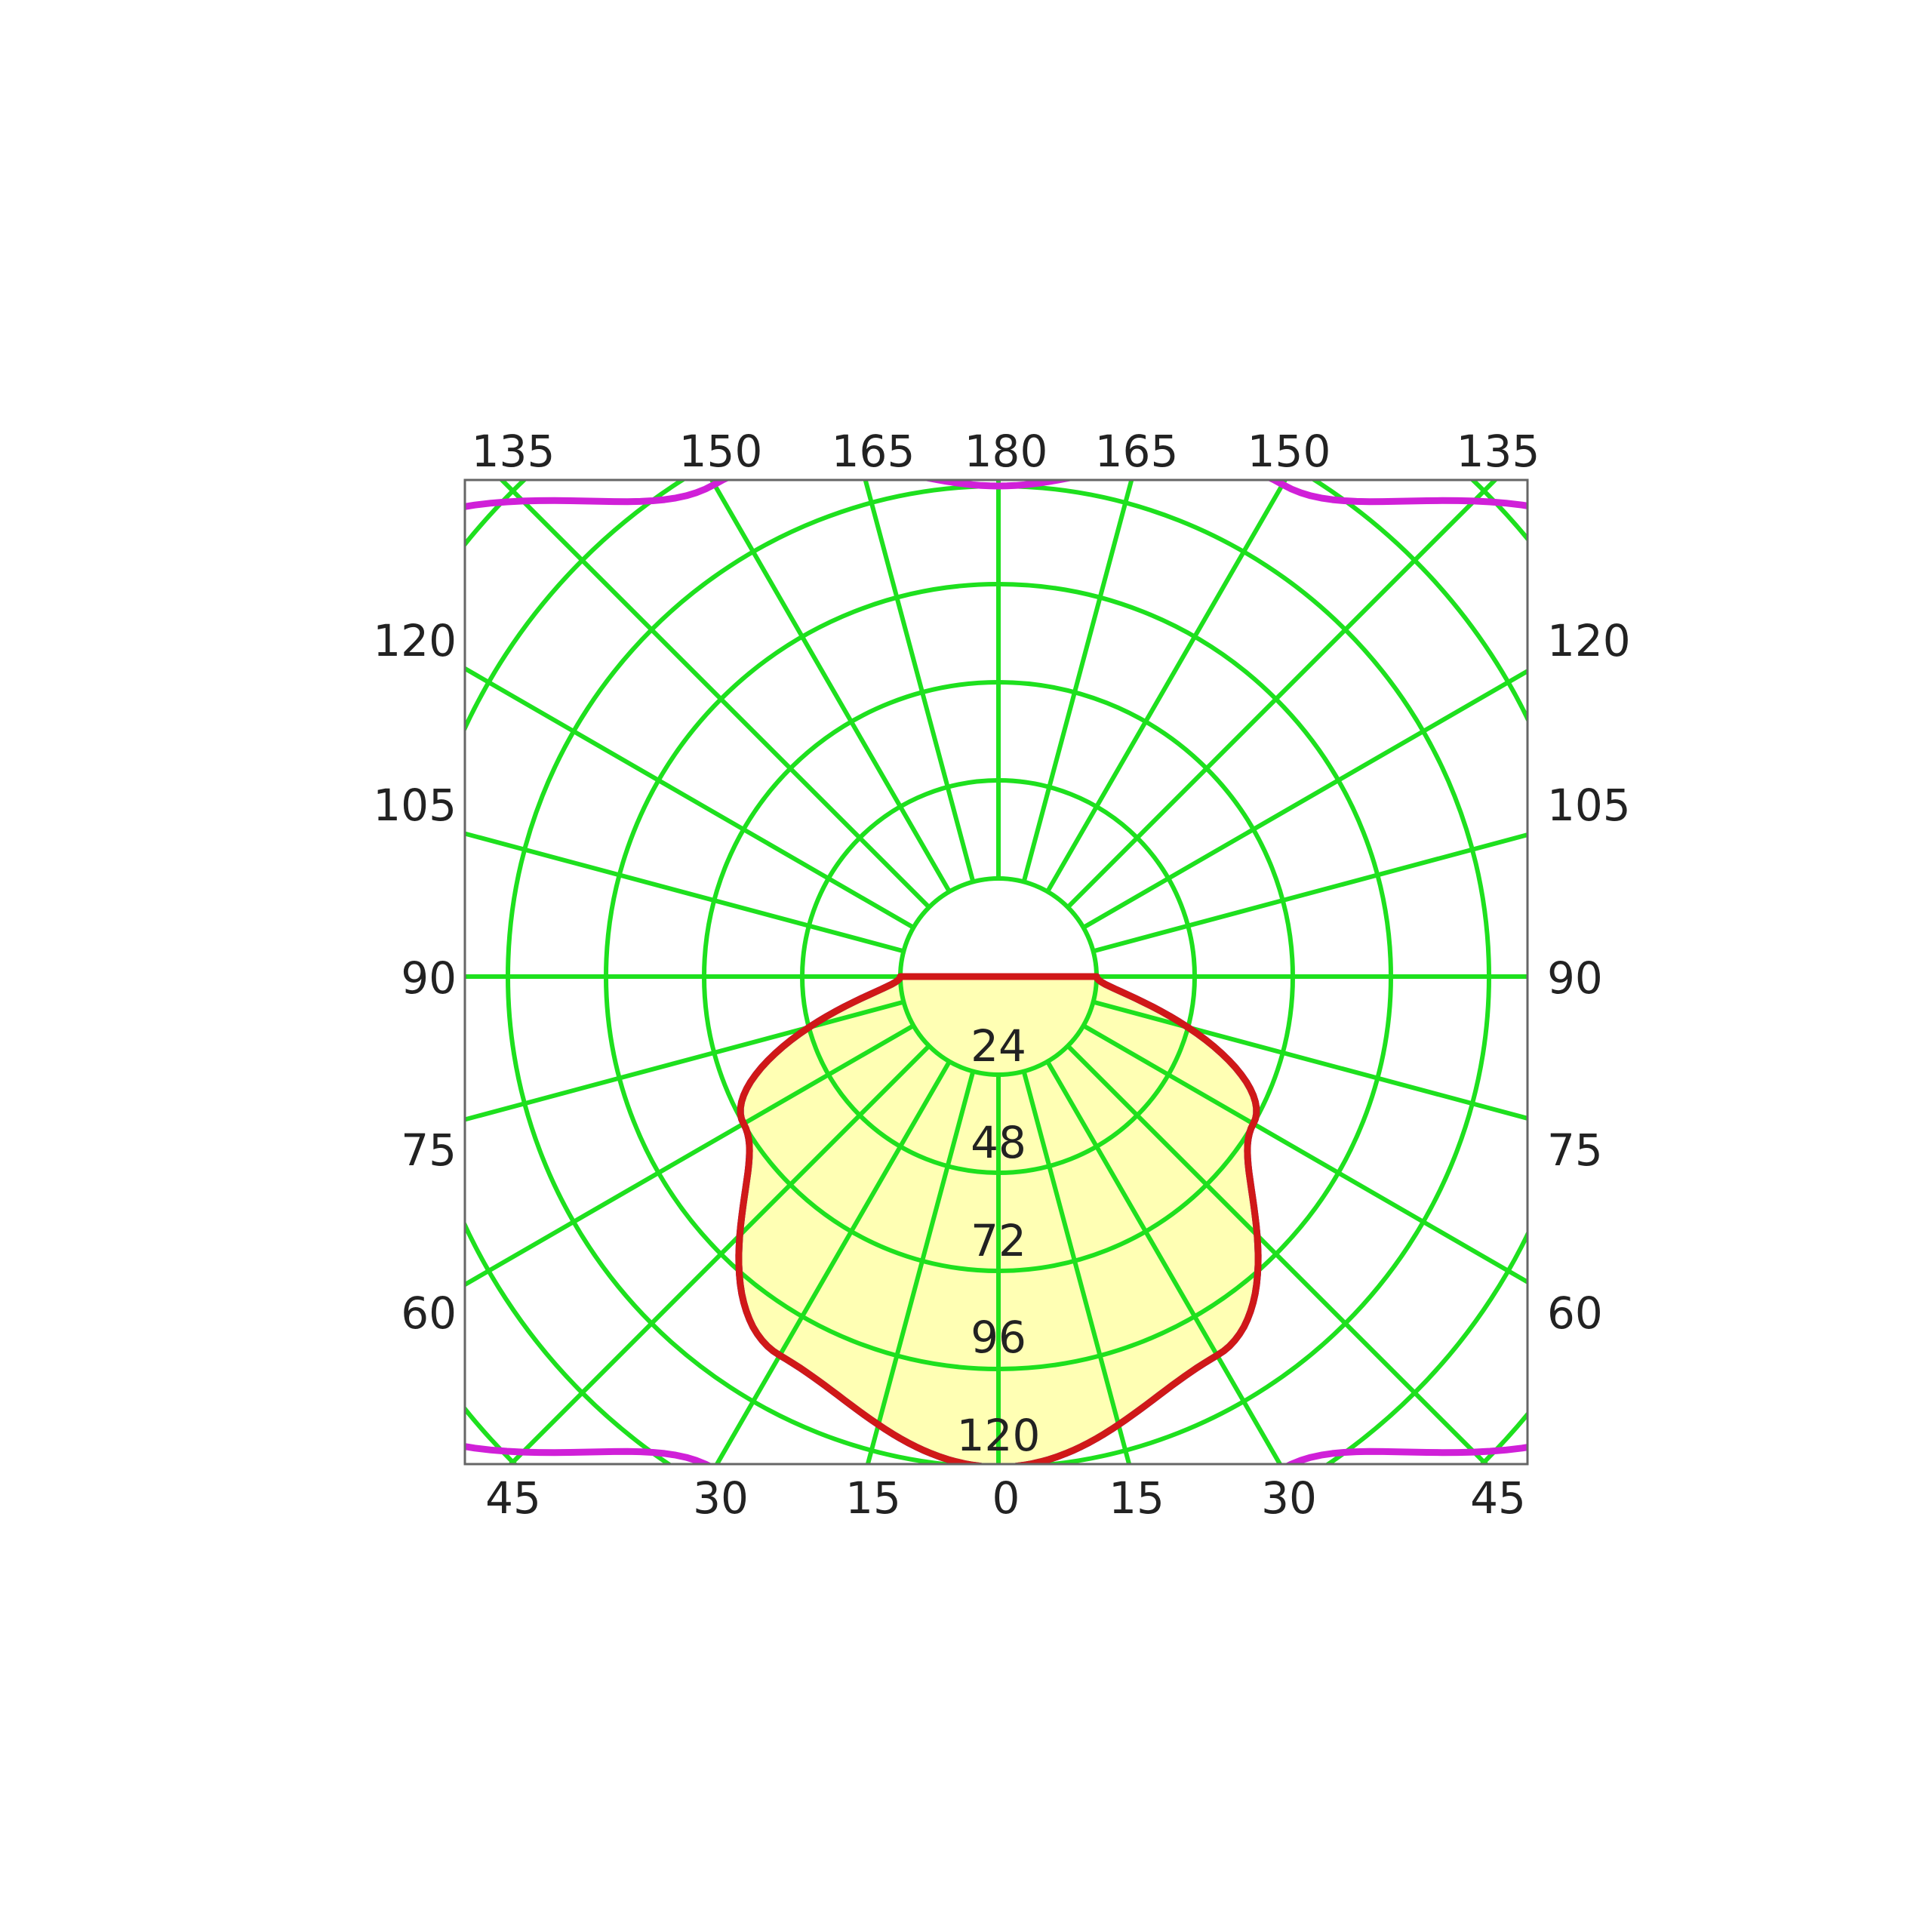  I want to click on distribution-curve, so click(998, 1218).